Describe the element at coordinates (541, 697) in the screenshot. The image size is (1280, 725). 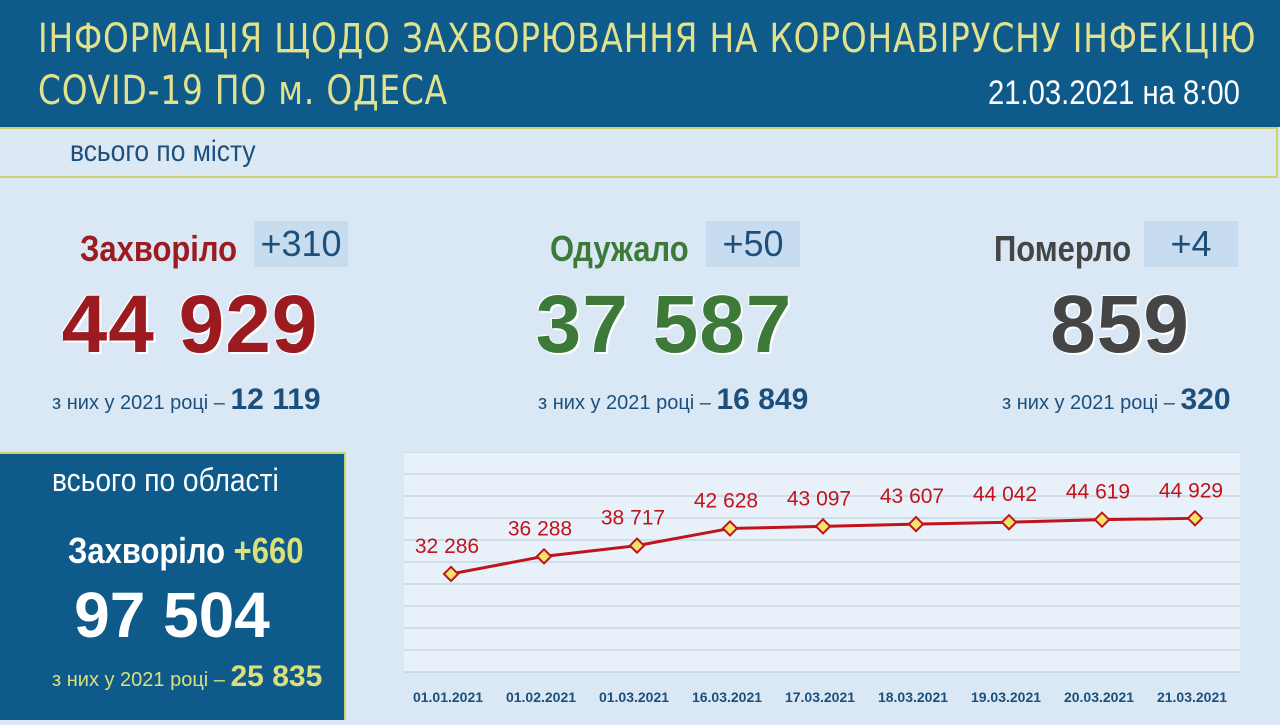
I see `x-tick-label: 01.02.2021` at that location.